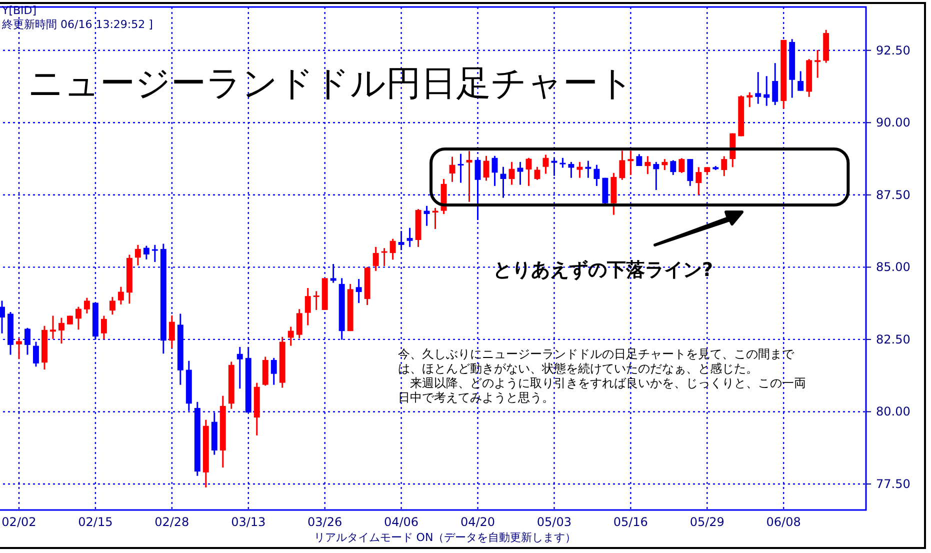 The height and width of the screenshot is (553, 931). Describe the element at coordinates (401, 522) in the screenshot. I see `x-tick-label: 04/06` at that location.